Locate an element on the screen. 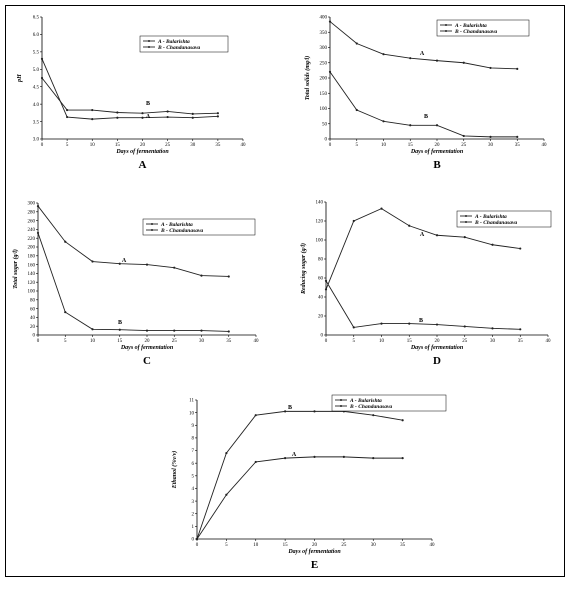 The image size is (570, 589). panel-label: B is located at coordinates (437, 165).